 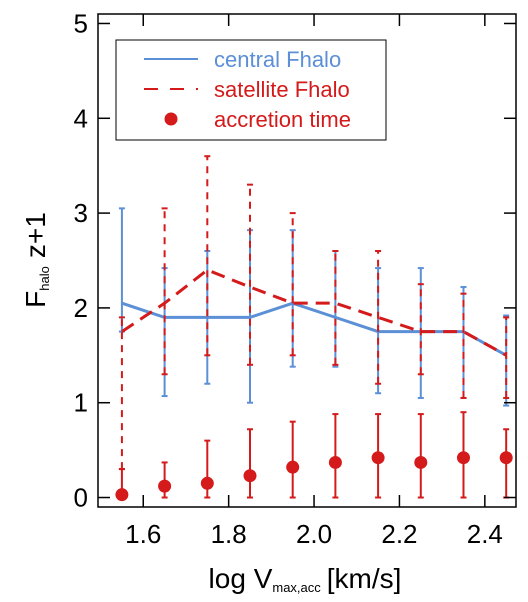 I want to click on legend-label: accretion time, so click(x=282, y=119).